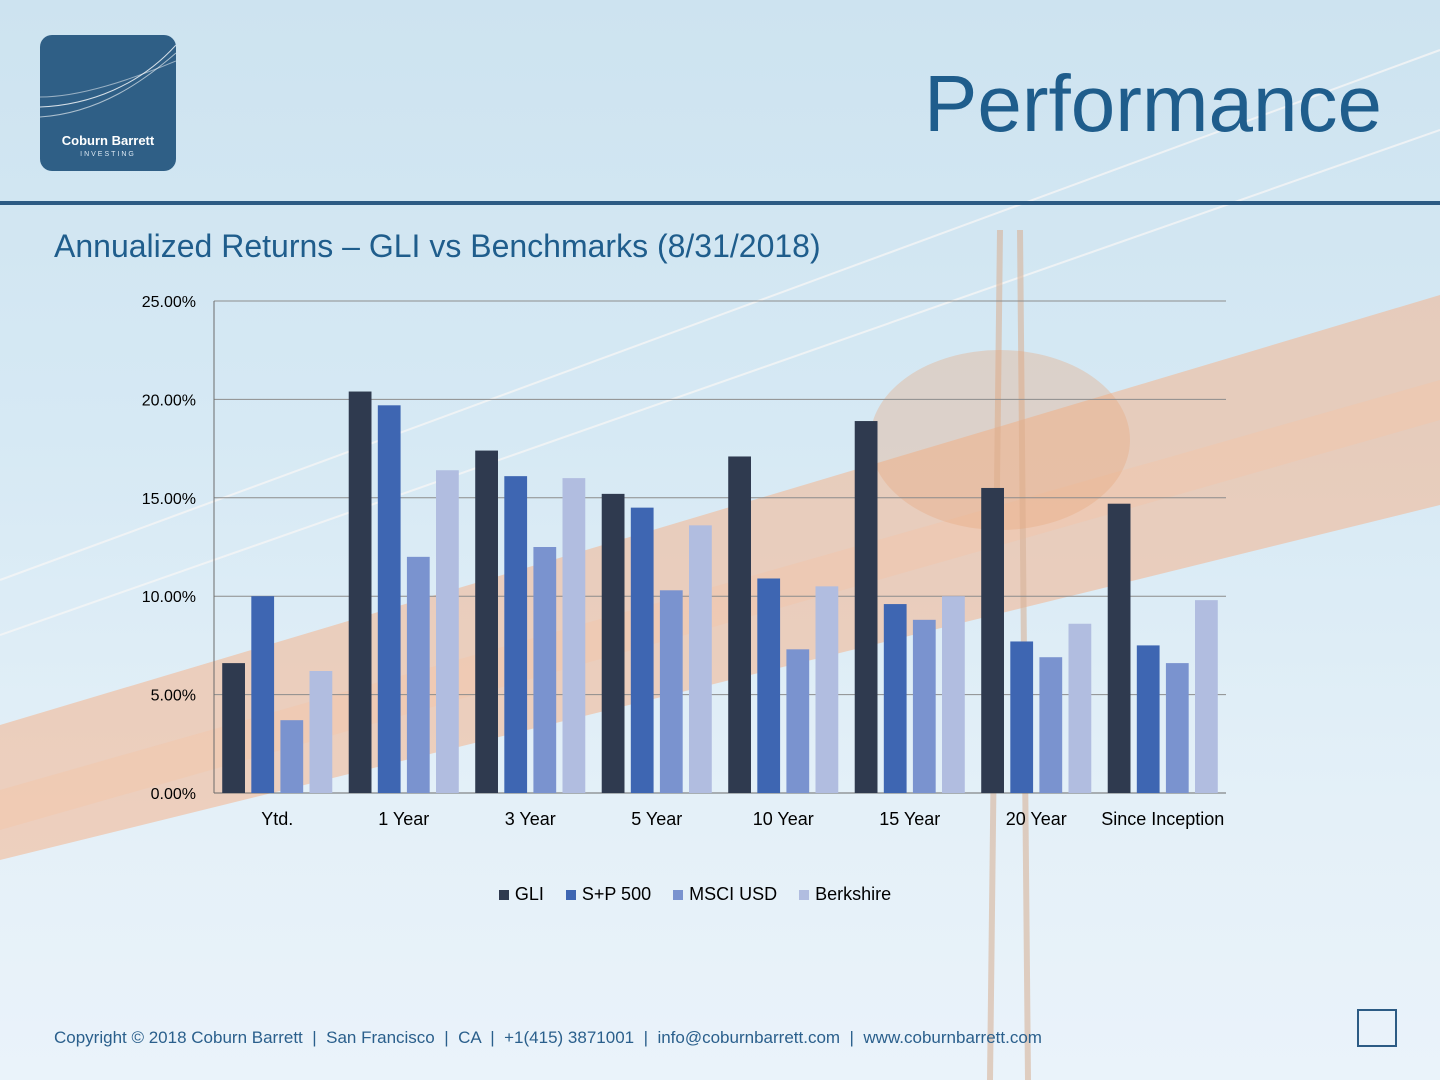  I want to click on bar-gli-since-inception, so click(1119, 648).